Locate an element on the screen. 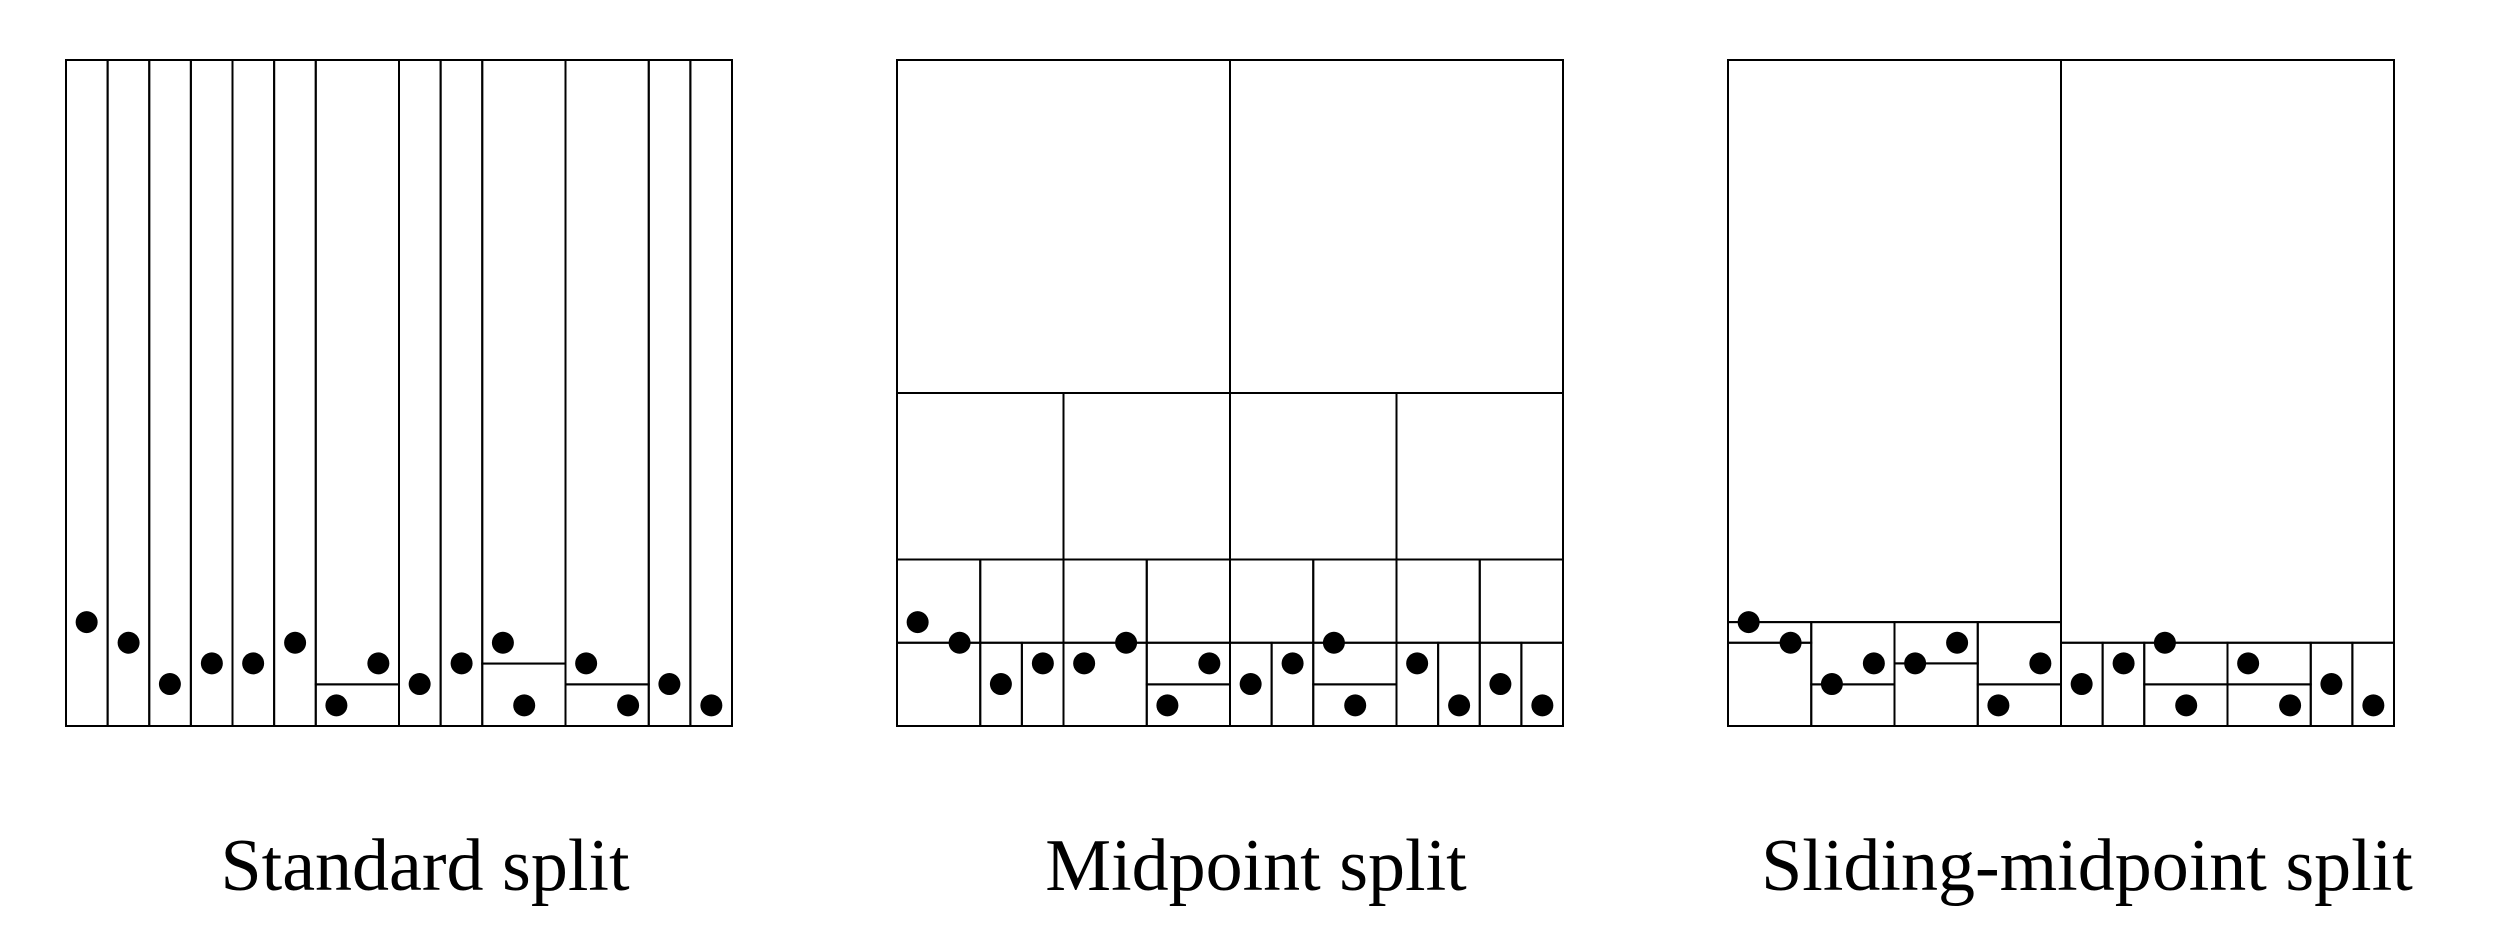  sliding-midpoint-split-caption: Sliding-midpoint split is located at coordinates (2087, 866).